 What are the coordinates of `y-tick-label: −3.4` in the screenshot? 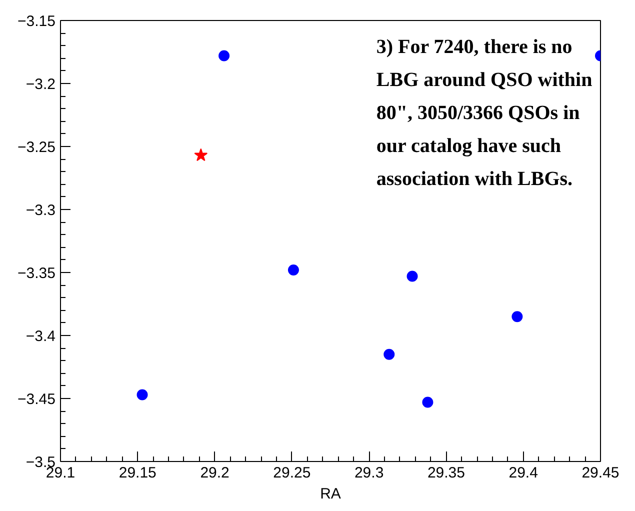 It's located at (41, 336).